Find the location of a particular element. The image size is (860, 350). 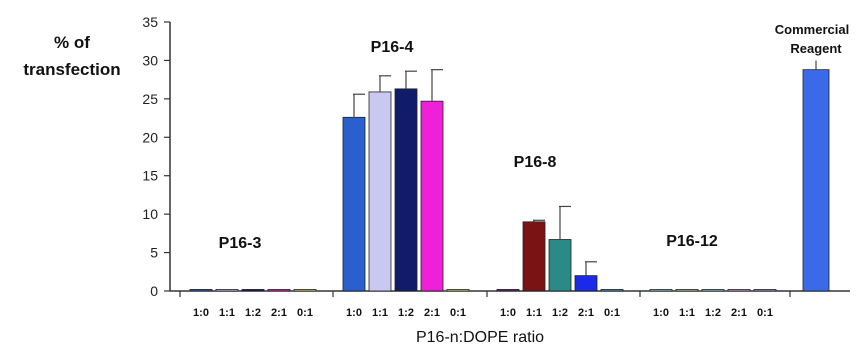

y-tick-label: 10 is located at coordinates (150, 214).